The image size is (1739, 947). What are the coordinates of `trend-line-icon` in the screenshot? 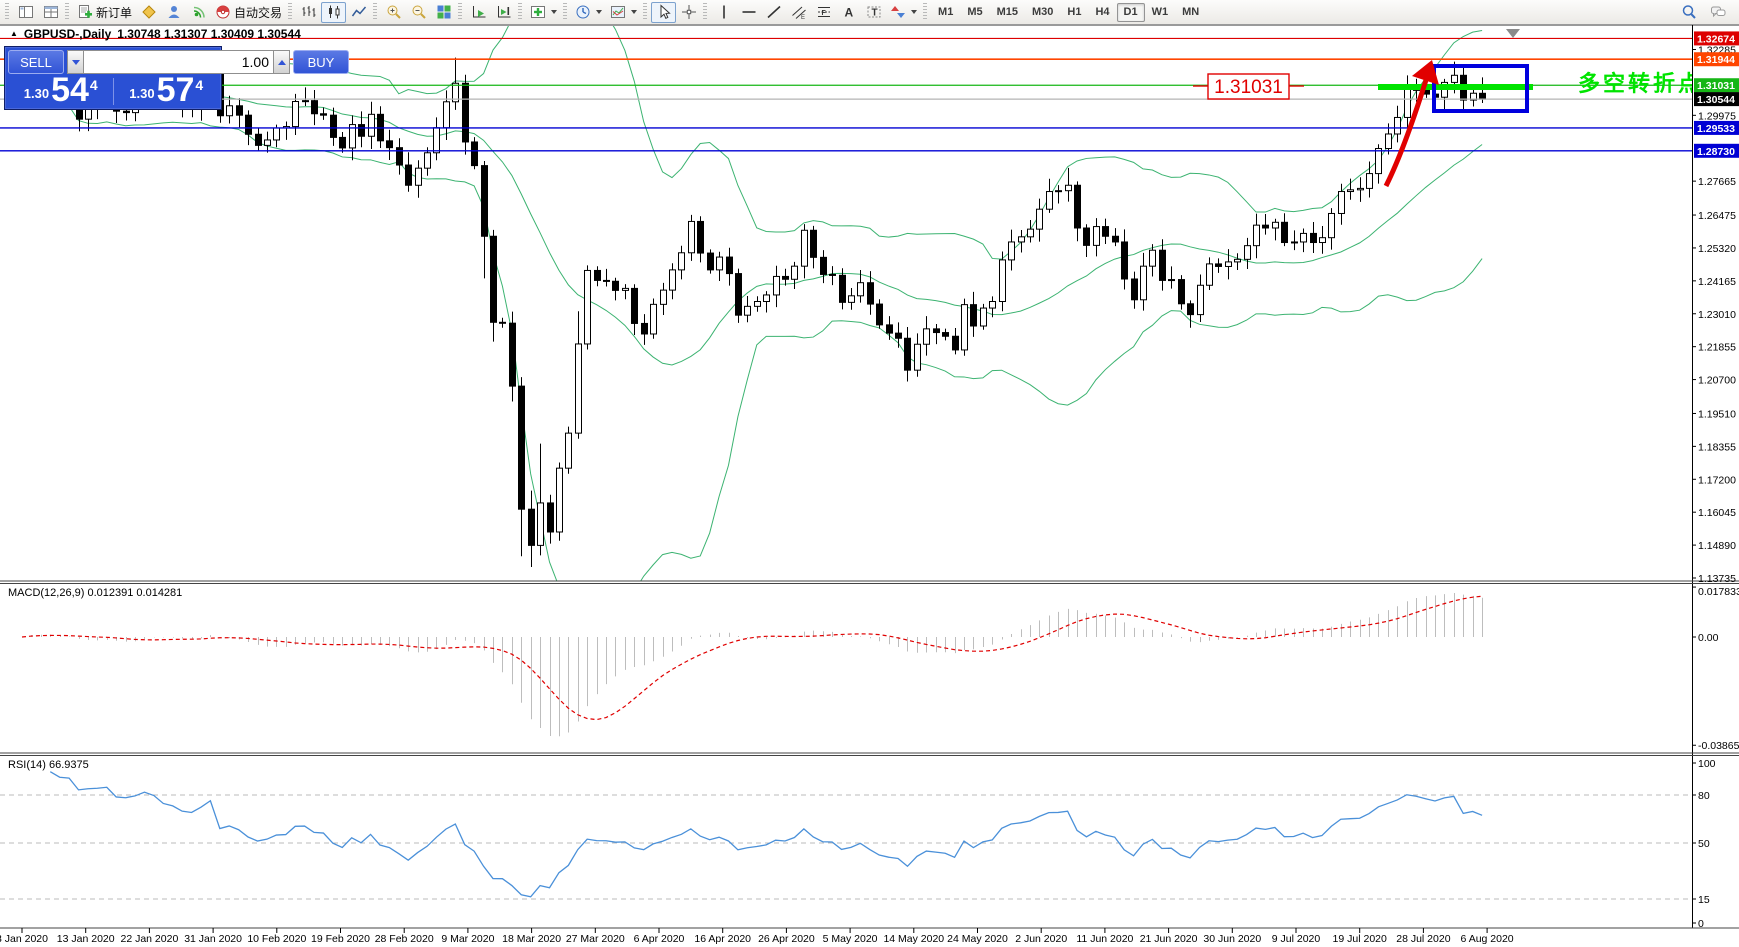 It's located at (773, 12).